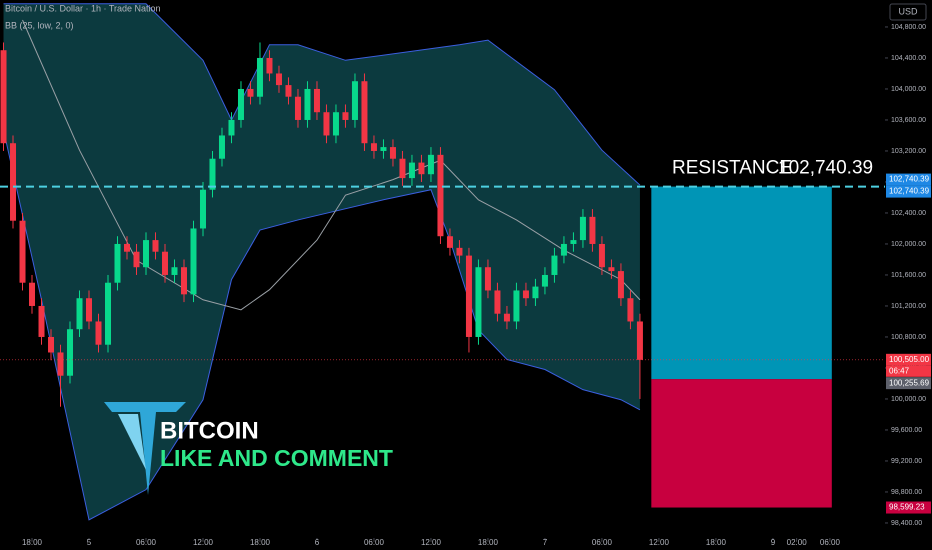 This screenshot has height=550, width=932. Describe the element at coordinates (741, 283) in the screenshot. I see `position-profit` at that location.